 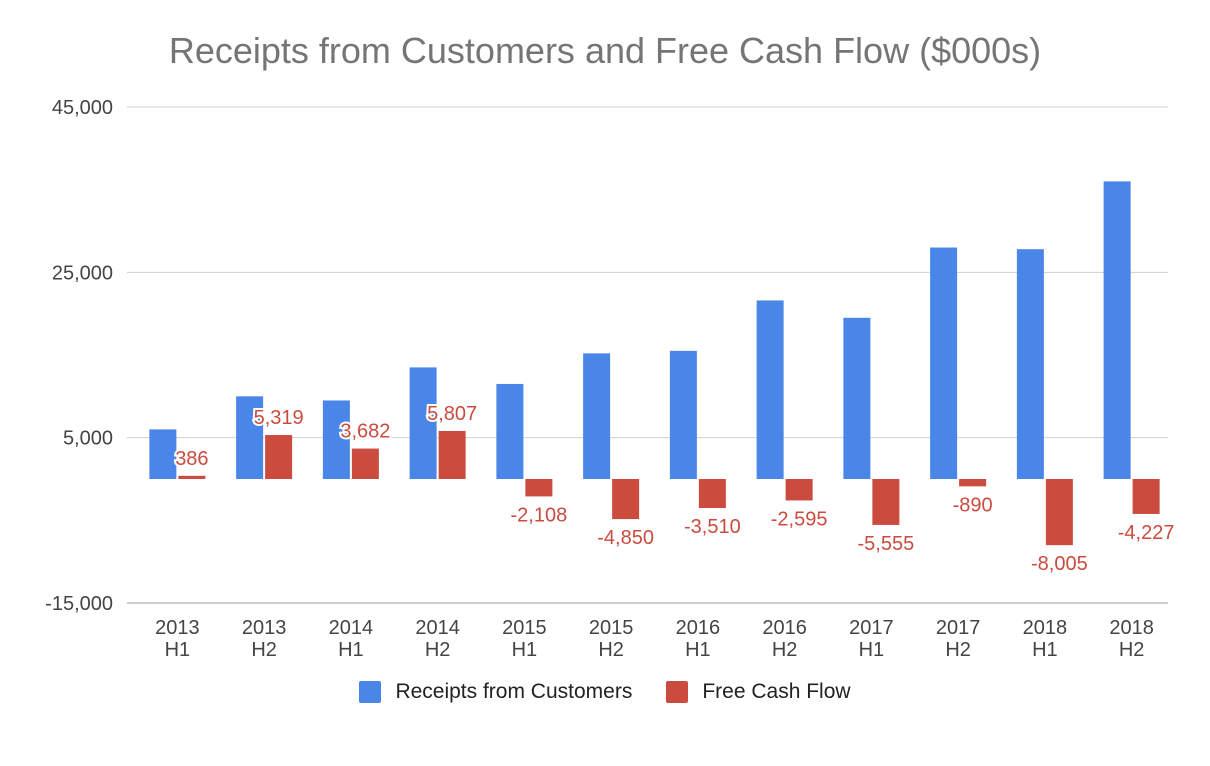 I want to click on data-label: -8,005, so click(x=1059, y=564).